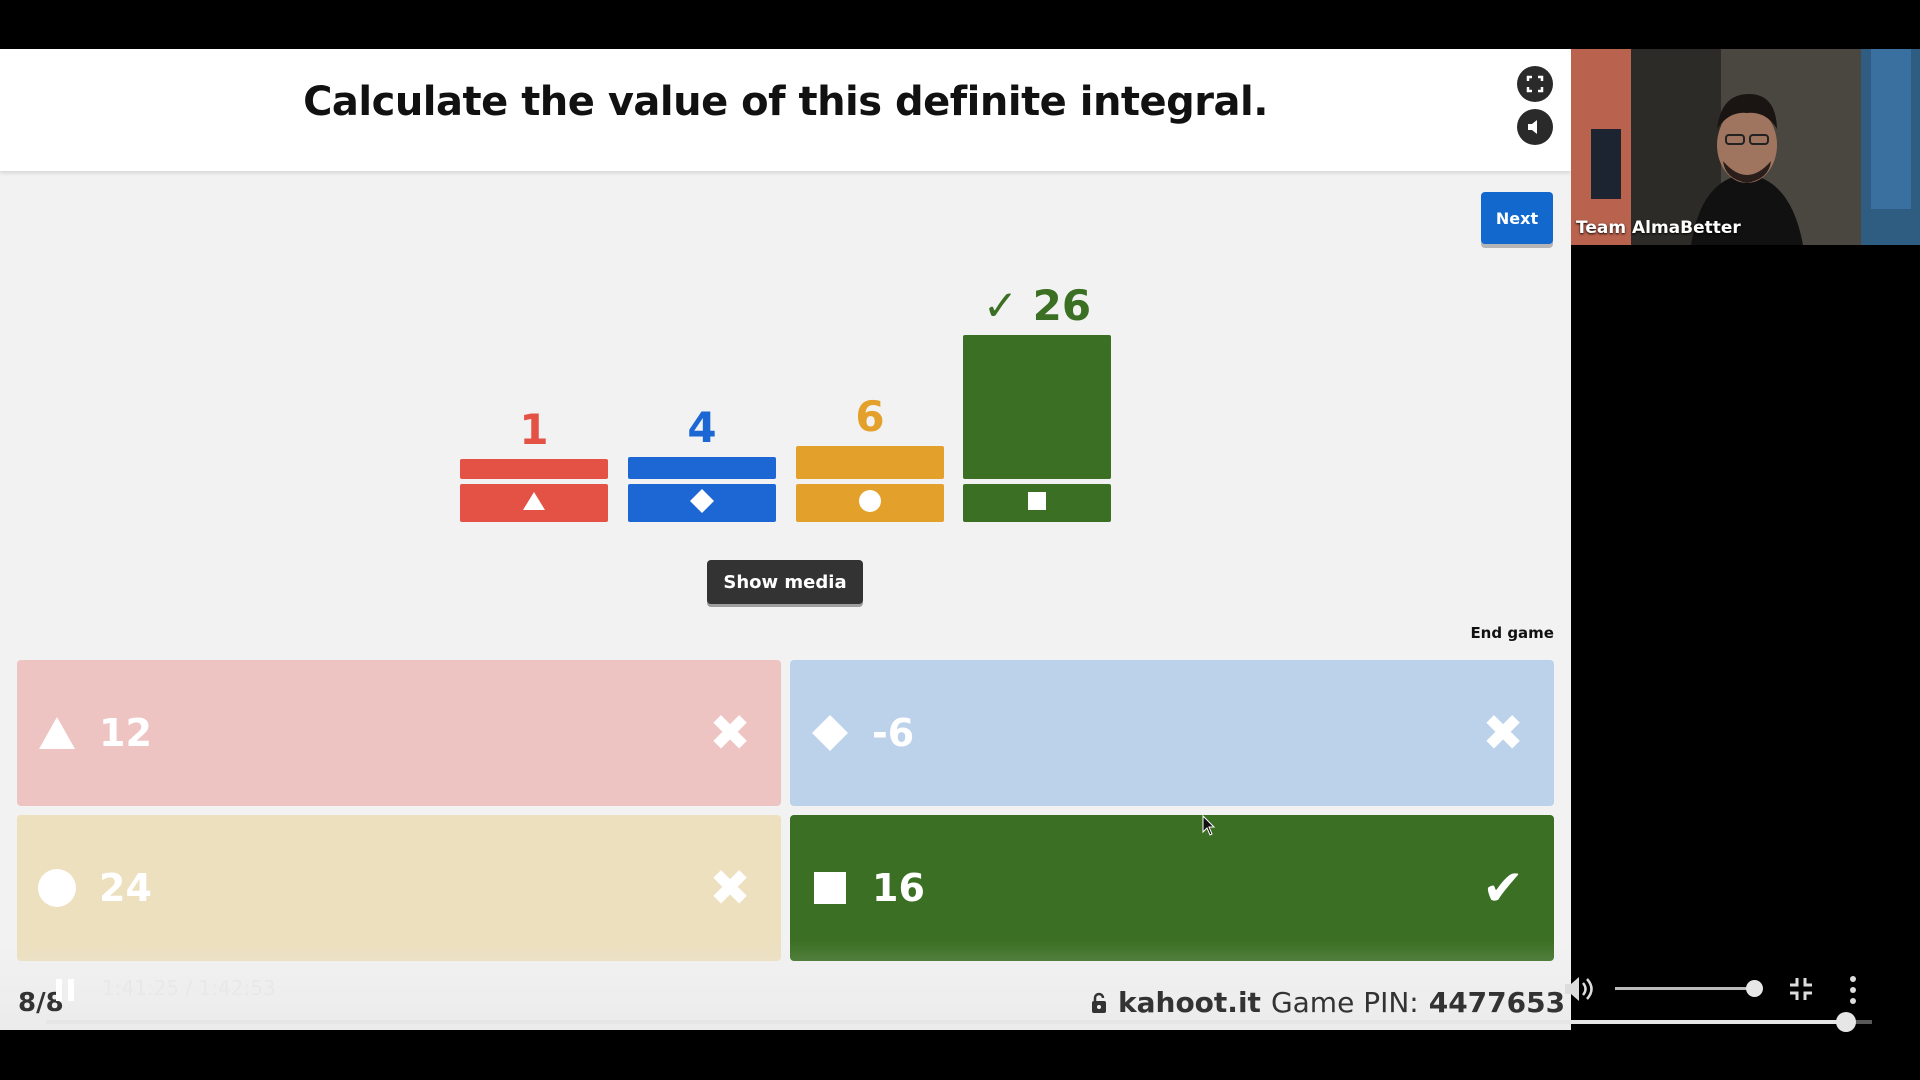 This screenshot has width=1920, height=1080. Describe the element at coordinates (702, 427) in the screenshot. I see `chart-count-label: 4` at that location.